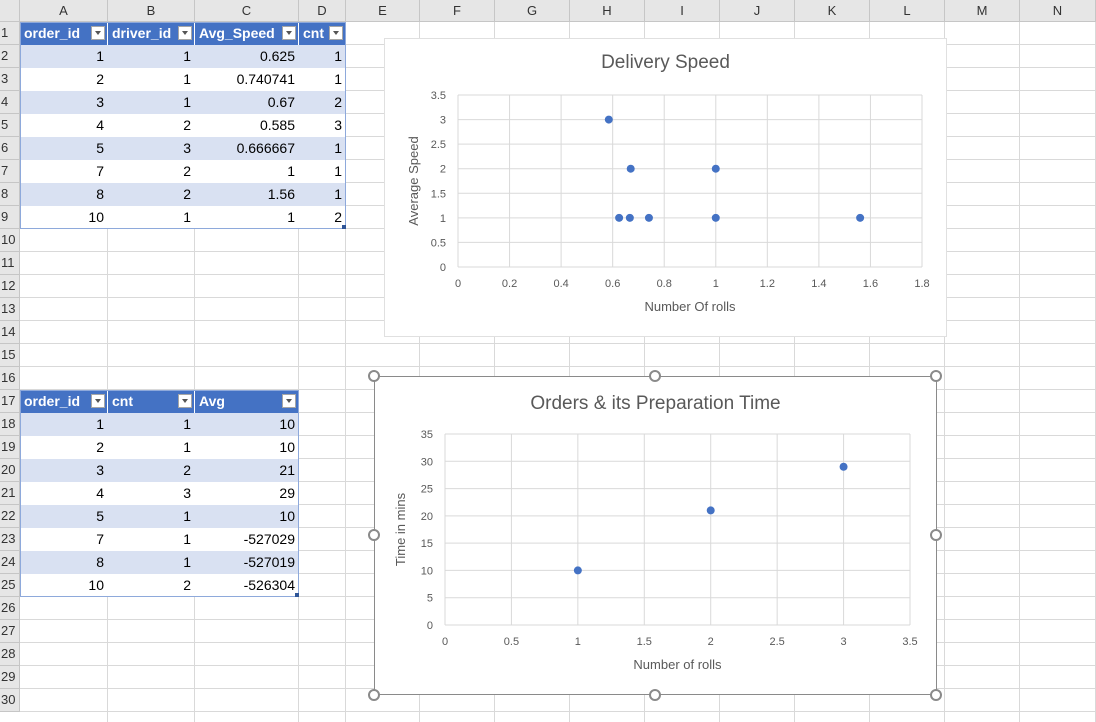  Describe the element at coordinates (64, 171) in the screenshot. I see `table-cell: 7` at that location.